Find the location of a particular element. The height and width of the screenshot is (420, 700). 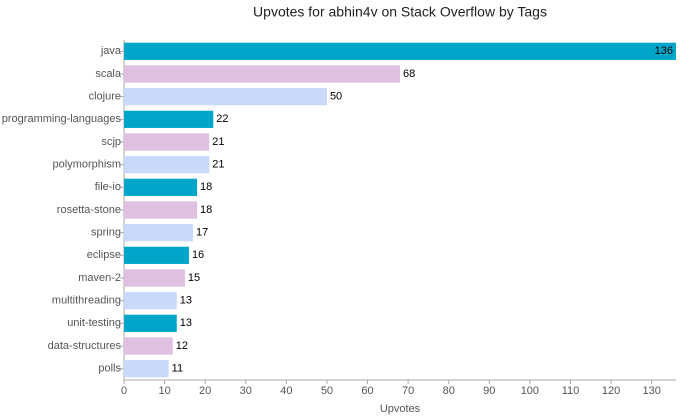

value-label: 16 is located at coordinates (198, 255).